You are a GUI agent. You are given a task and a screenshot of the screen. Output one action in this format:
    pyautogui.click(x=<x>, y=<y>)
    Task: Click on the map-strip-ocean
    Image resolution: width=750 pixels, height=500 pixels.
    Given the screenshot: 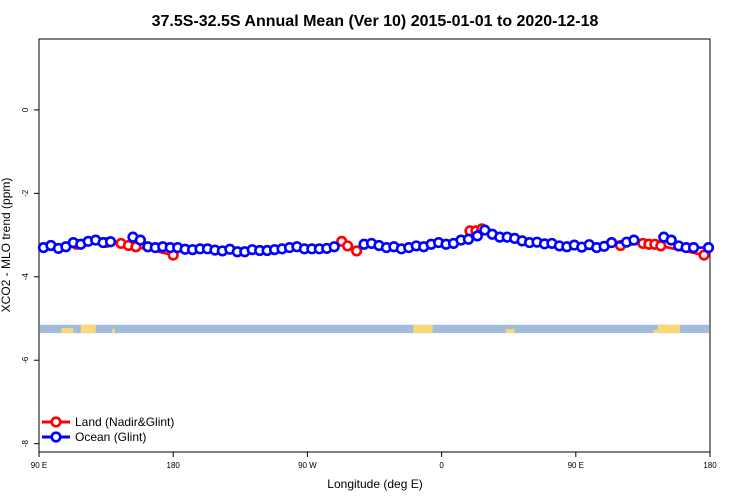 What is the action you would take?
    pyautogui.click(x=374, y=329)
    